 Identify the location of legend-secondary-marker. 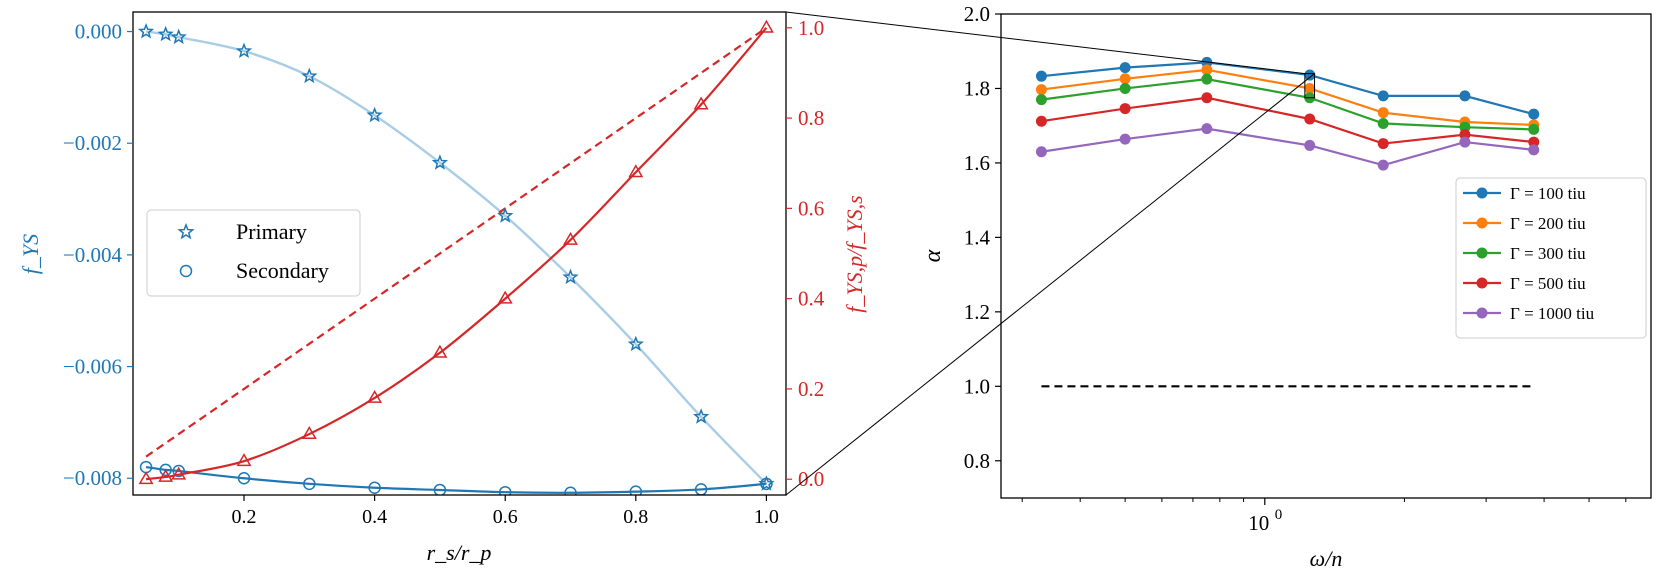
(186, 271).